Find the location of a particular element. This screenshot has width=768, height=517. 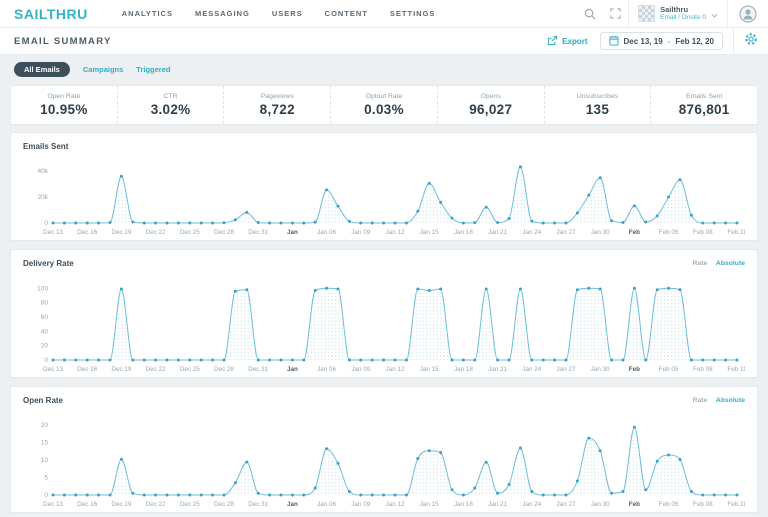

settings-gear-button is located at coordinates (750, 41).